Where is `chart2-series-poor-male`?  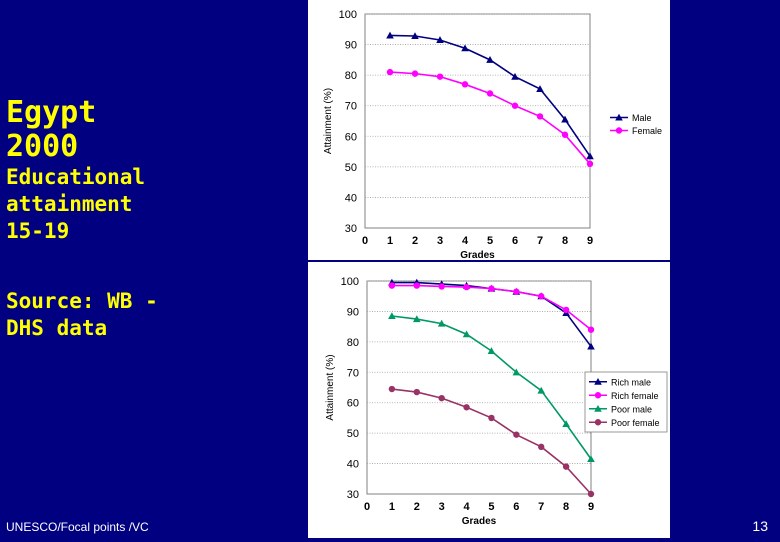 chart2-series-poor-male is located at coordinates (491, 387).